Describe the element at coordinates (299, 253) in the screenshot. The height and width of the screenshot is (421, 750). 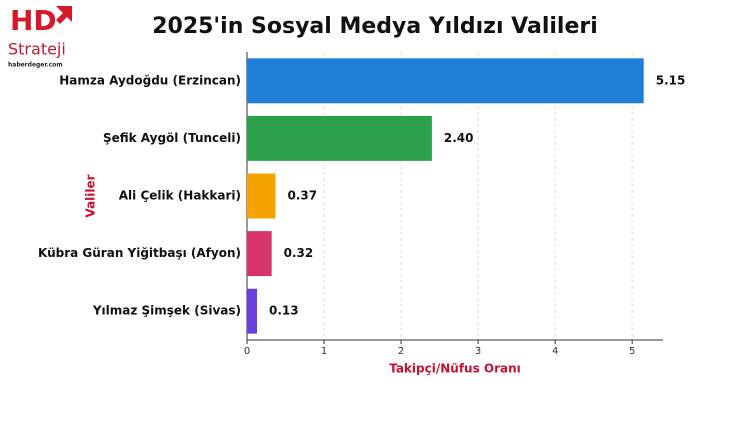
I see `value-label: 0.32` at that location.